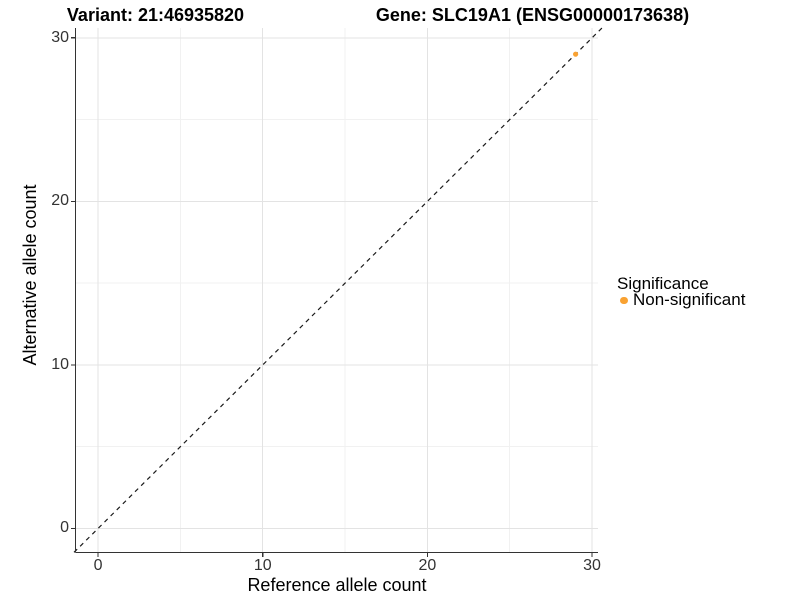 The height and width of the screenshot is (600, 800). Describe the element at coordinates (30, 275) in the screenshot. I see `y-axis-title: Alternative allele count` at that location.